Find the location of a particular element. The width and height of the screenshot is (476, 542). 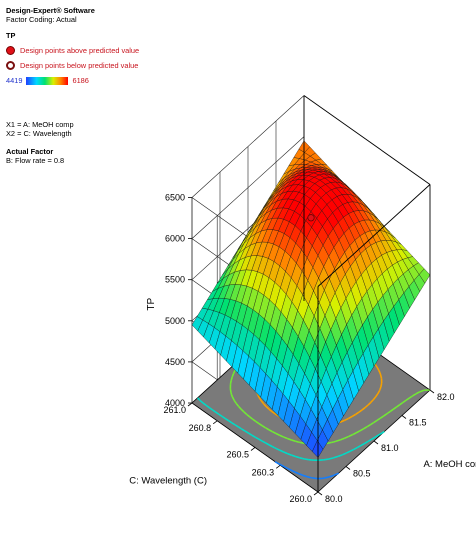

scale-min: 4419 is located at coordinates (14, 81).